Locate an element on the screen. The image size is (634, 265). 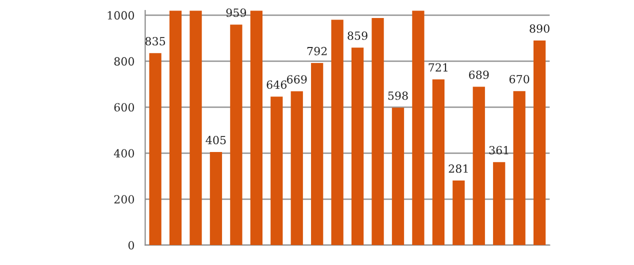
y-tick-label: 1000 is located at coordinates (121, 15).